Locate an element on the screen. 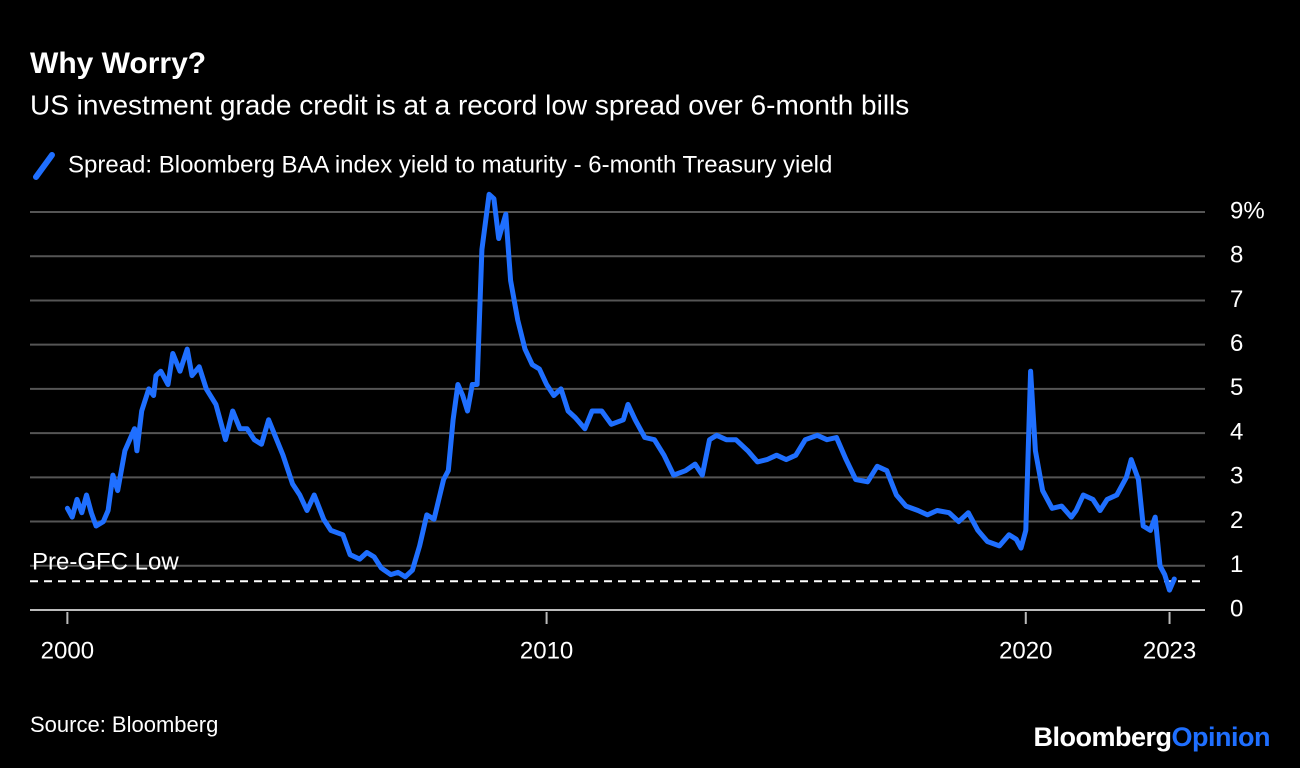 The height and width of the screenshot is (768, 1300). y-tick-label: 9% is located at coordinates (1247, 210).